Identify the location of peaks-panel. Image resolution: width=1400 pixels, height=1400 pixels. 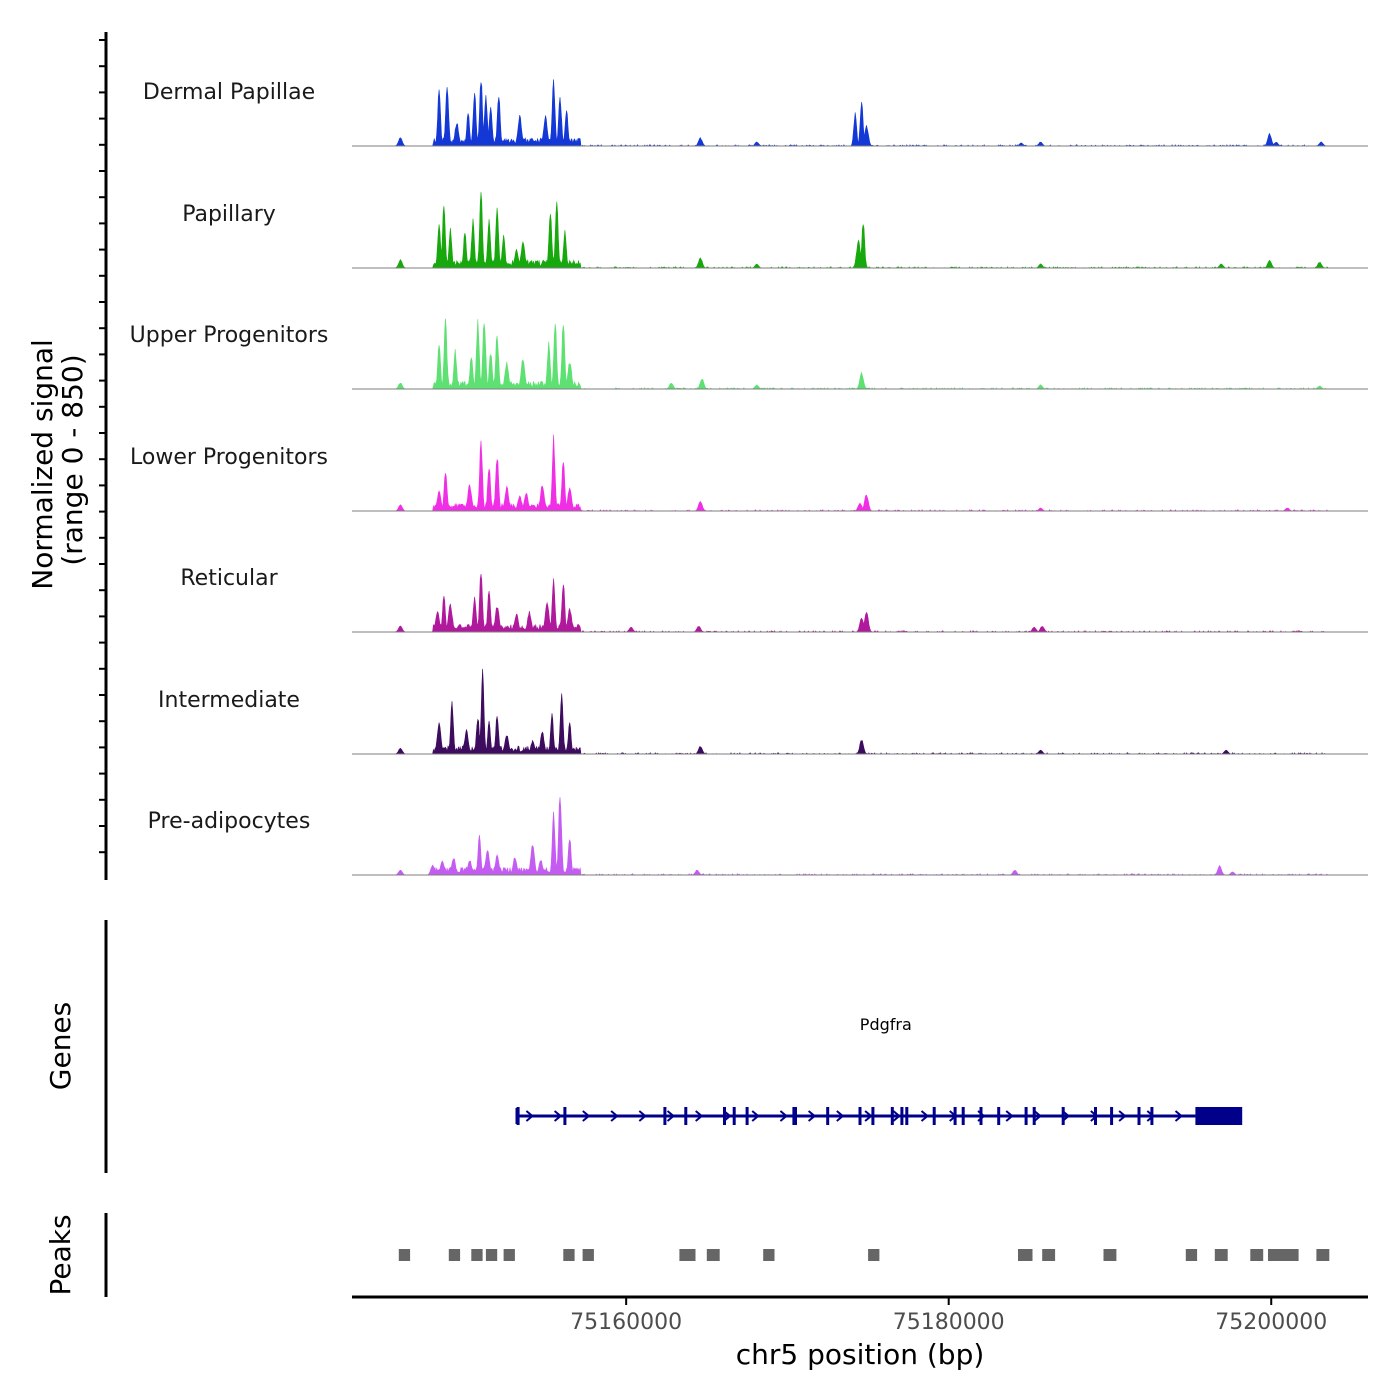
(717, 1255).